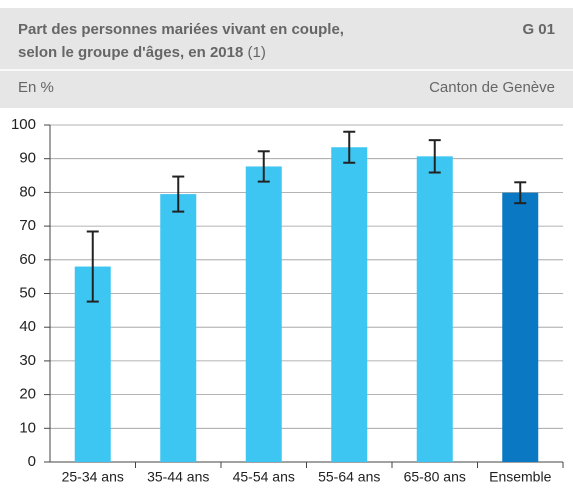 The height and width of the screenshot is (490, 573). What do you see at coordinates (36, 87) in the screenshot?
I see `subtitle: En %` at bounding box center [36, 87].